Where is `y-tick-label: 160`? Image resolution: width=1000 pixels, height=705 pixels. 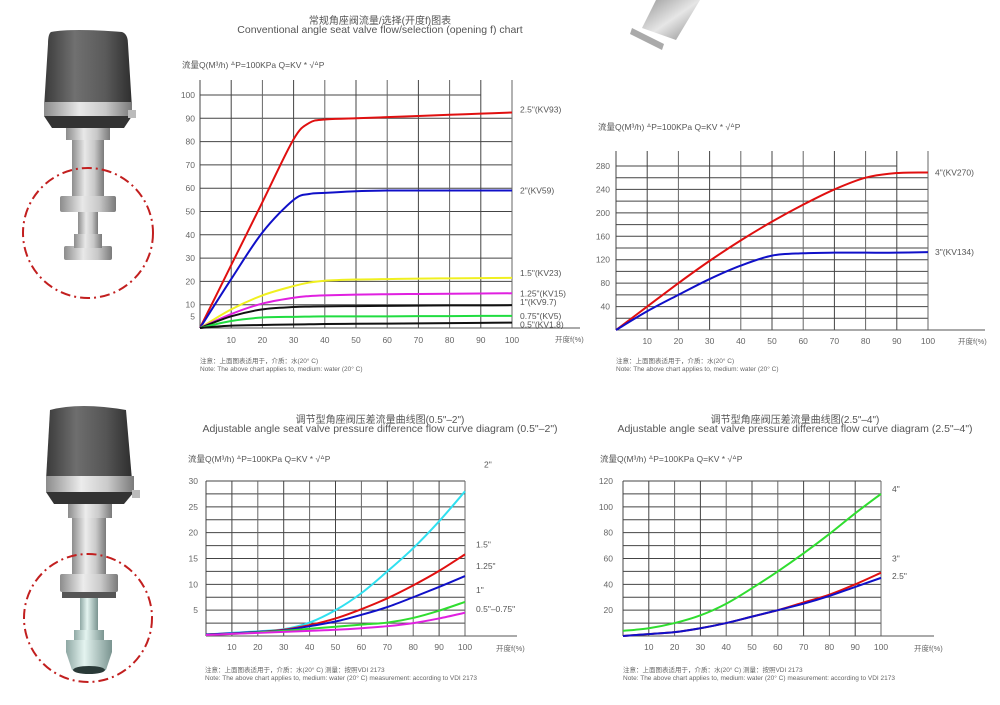
y-tick-label: 160 is located at coordinates (603, 236).